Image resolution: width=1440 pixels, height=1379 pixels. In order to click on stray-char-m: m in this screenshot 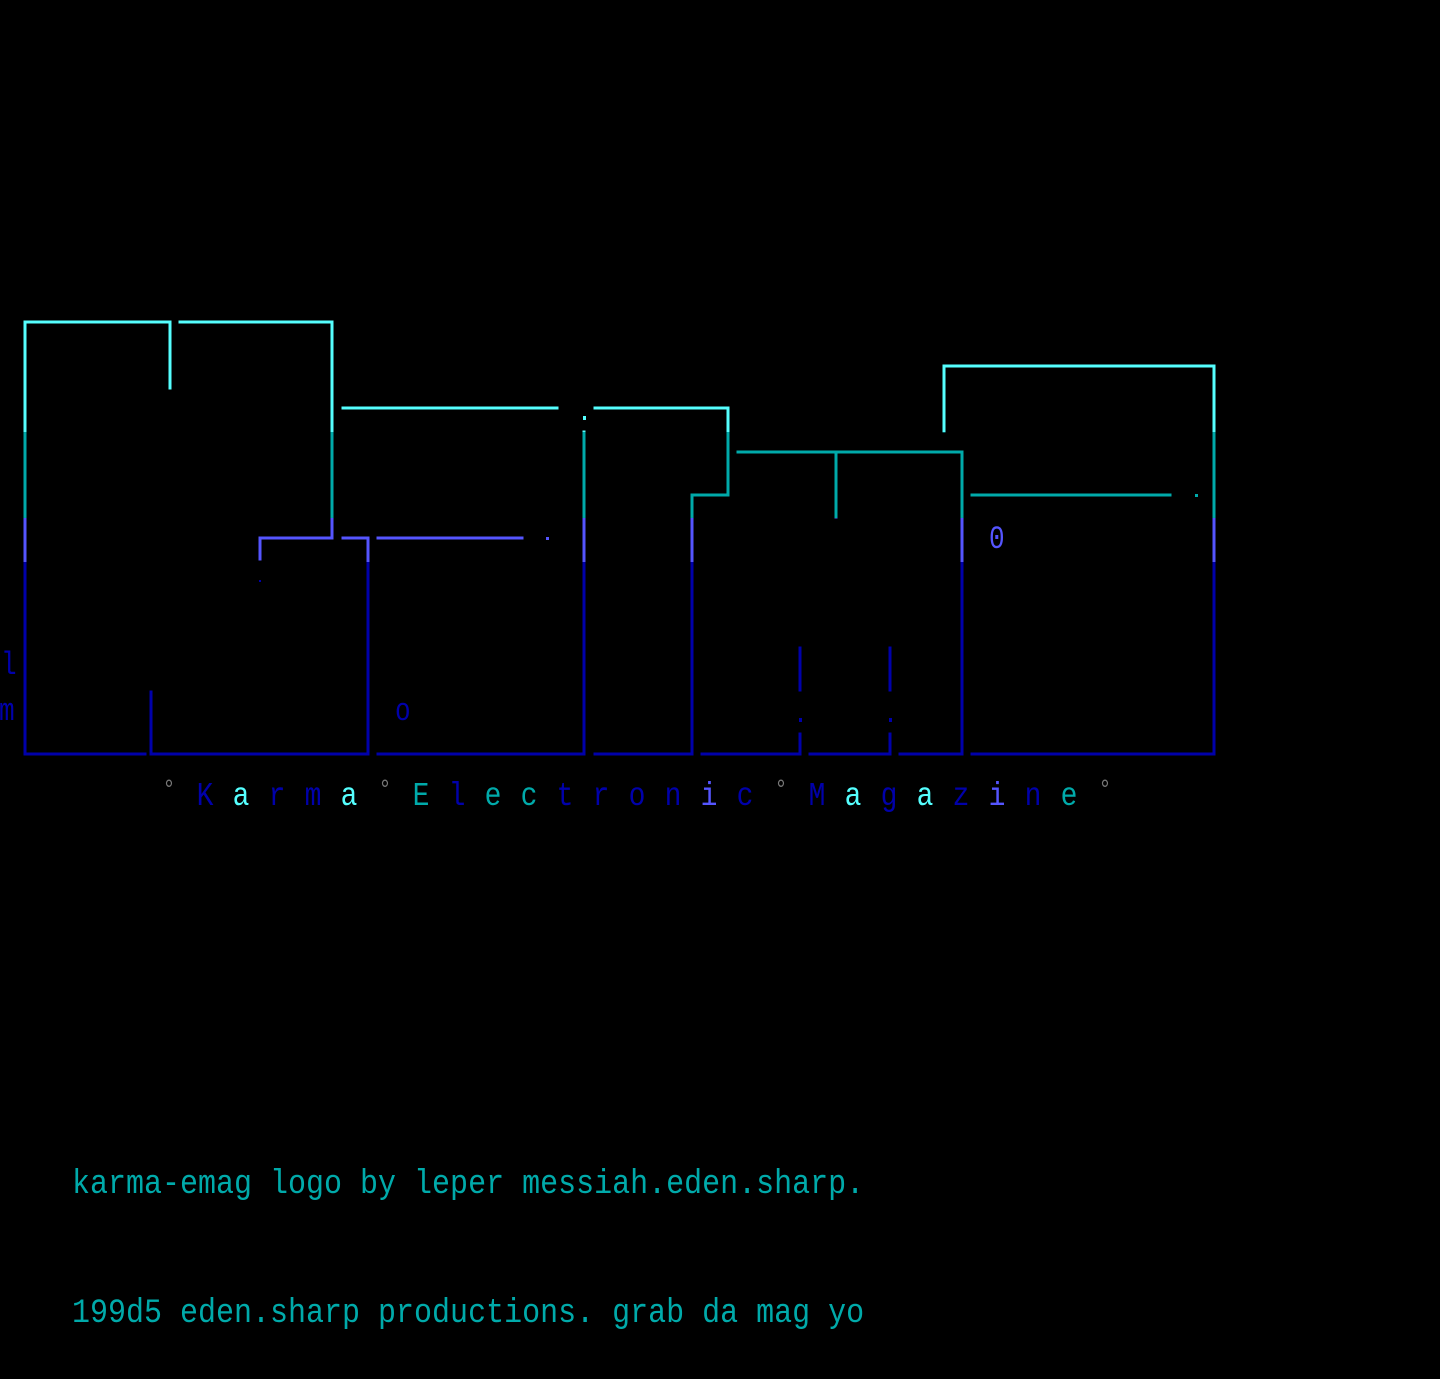, I will do `click(7, 711)`.